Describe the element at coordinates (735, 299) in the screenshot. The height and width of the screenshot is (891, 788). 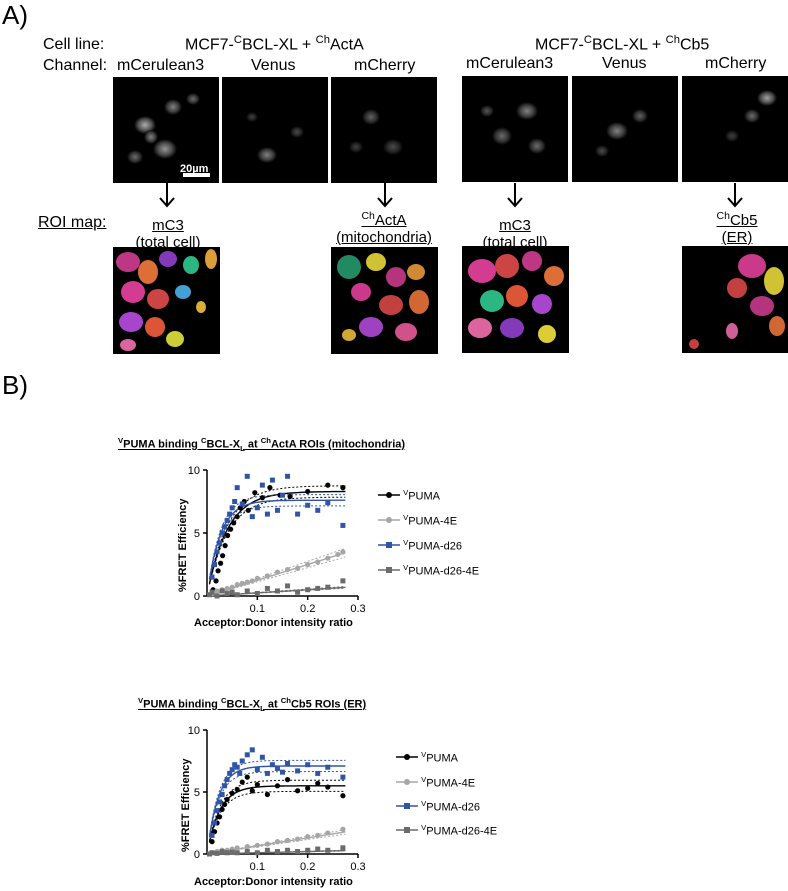
I see `roi-map-cb5-er` at that location.